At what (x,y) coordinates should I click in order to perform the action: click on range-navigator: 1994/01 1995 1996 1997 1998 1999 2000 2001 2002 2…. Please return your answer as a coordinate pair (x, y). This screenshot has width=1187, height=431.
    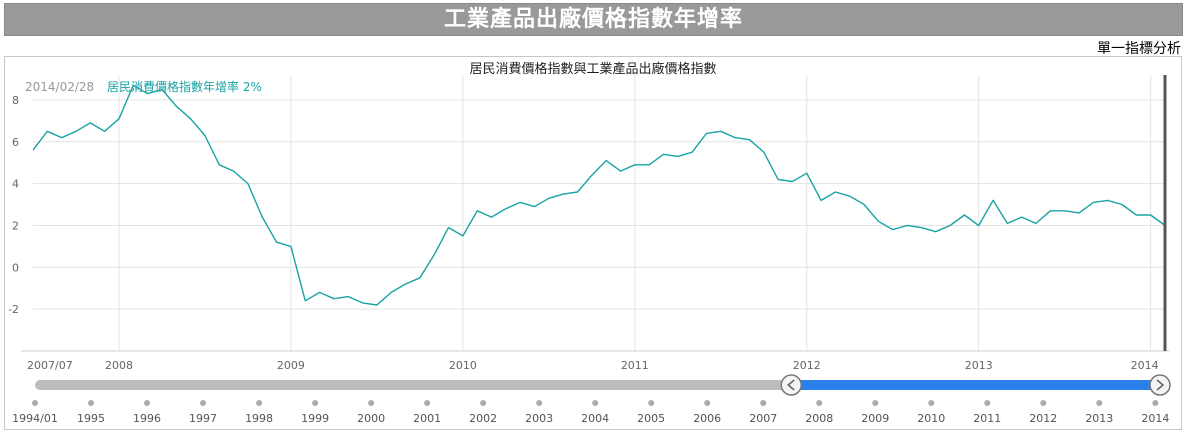
    Looking at the image, I should click on (591, 399).